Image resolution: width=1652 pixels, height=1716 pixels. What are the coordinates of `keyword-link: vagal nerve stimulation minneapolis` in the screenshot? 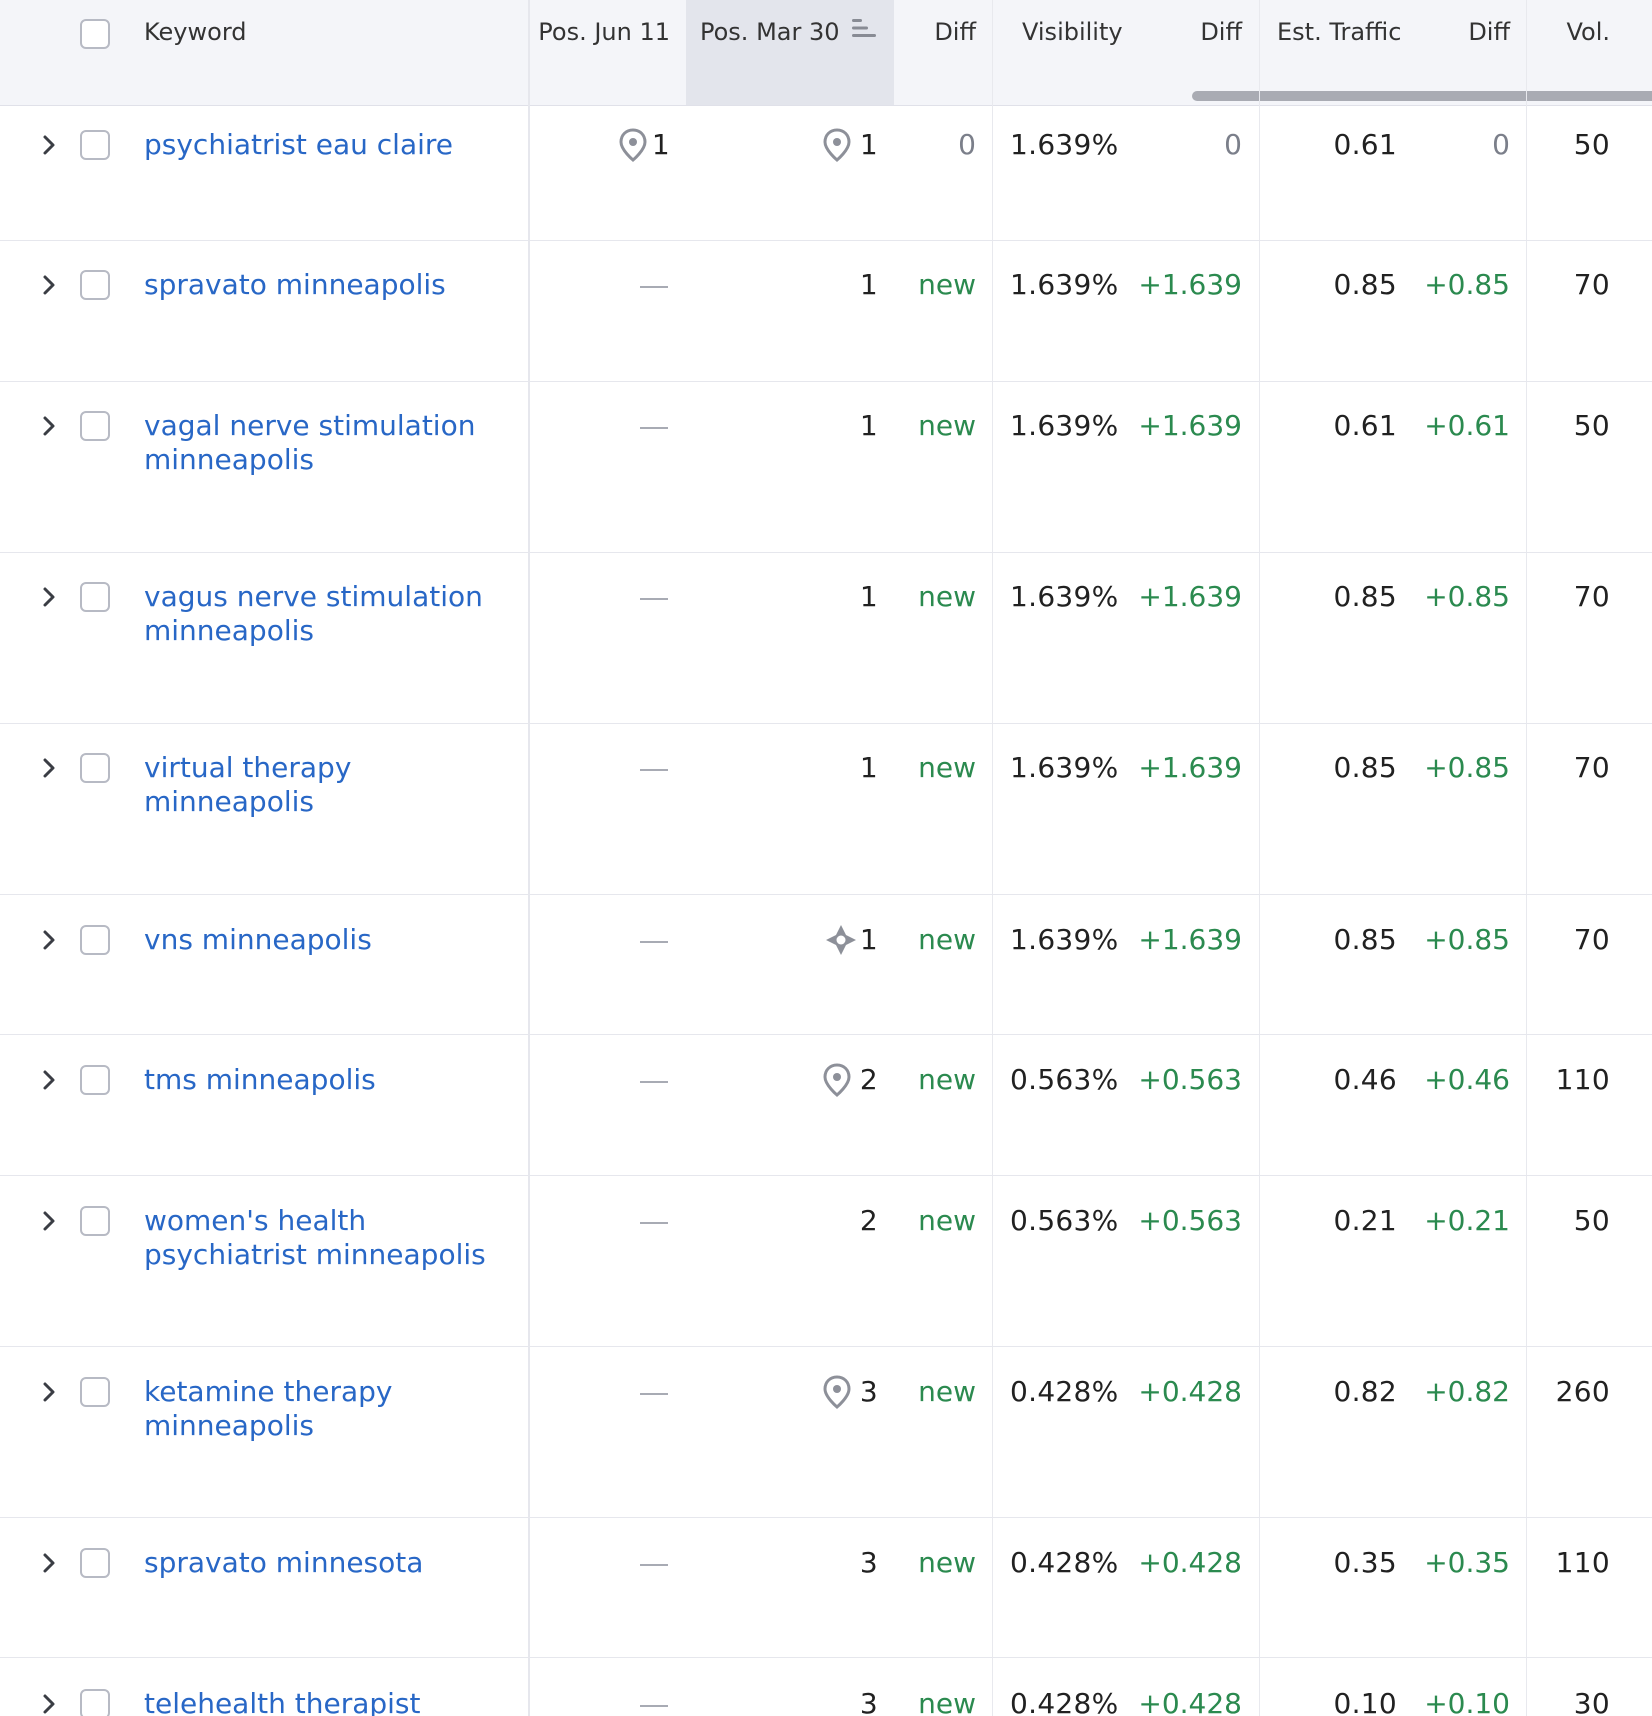 It's located at (310, 442).